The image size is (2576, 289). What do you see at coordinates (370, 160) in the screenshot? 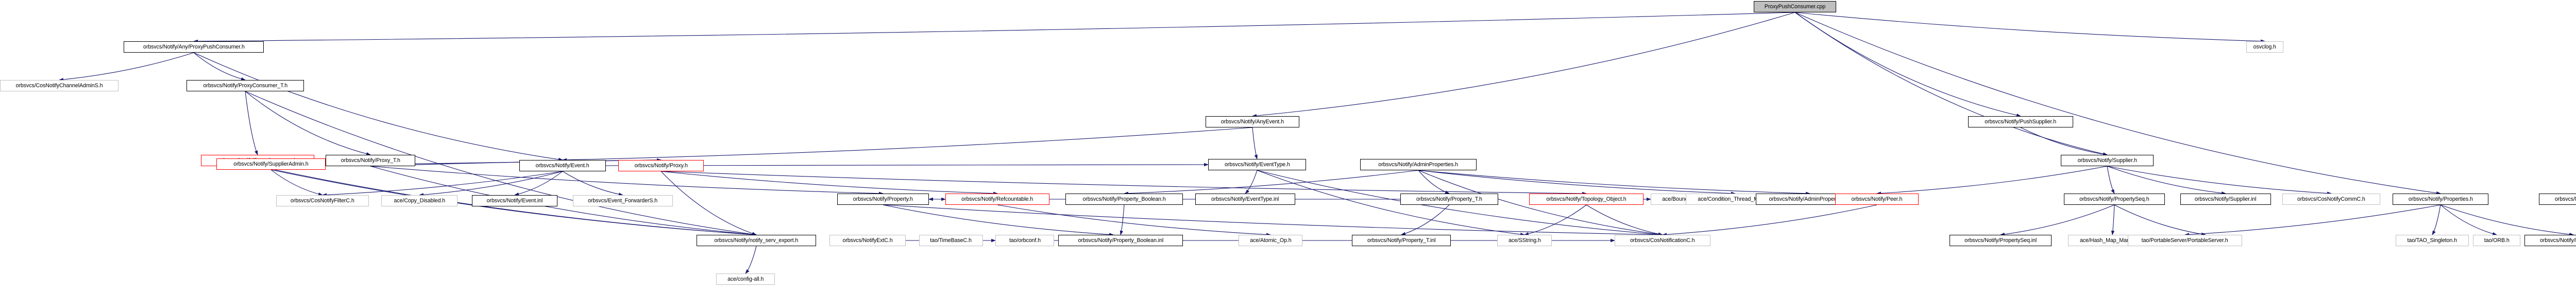
I see `graph-node: orbsvcs/Notify/Proxy_T.h` at bounding box center [370, 160].